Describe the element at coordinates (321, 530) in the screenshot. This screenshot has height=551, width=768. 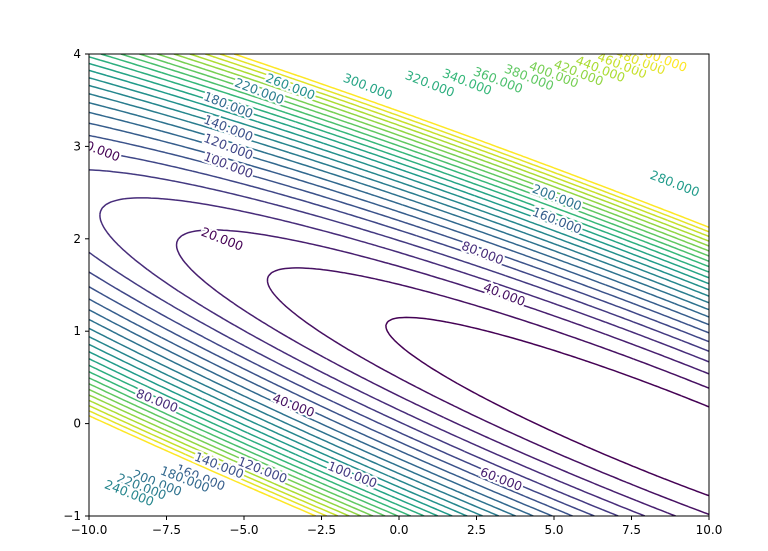
I see `x-tick-label: −2.5` at that location.